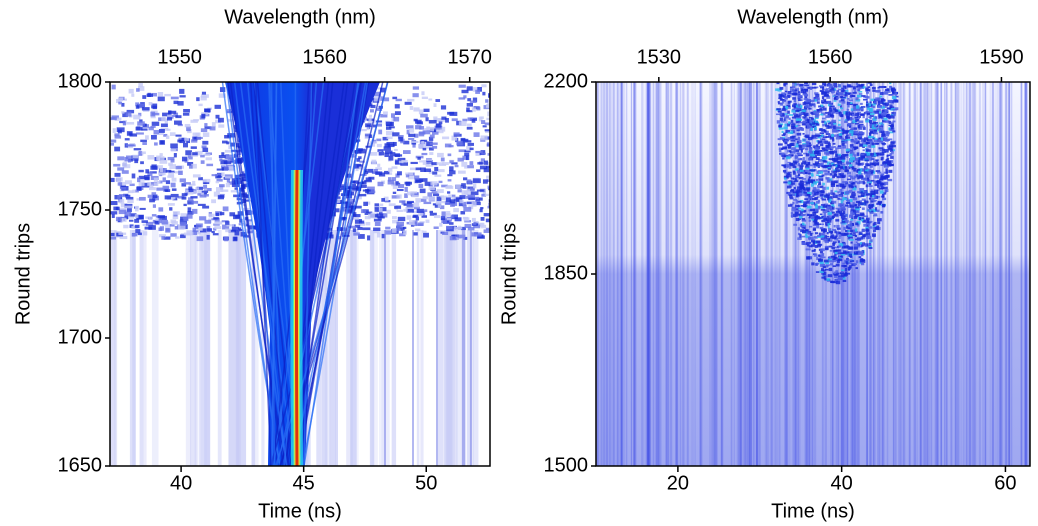  Describe the element at coordinates (678, 483) in the screenshot. I see `x-tick-label: 20` at that location.